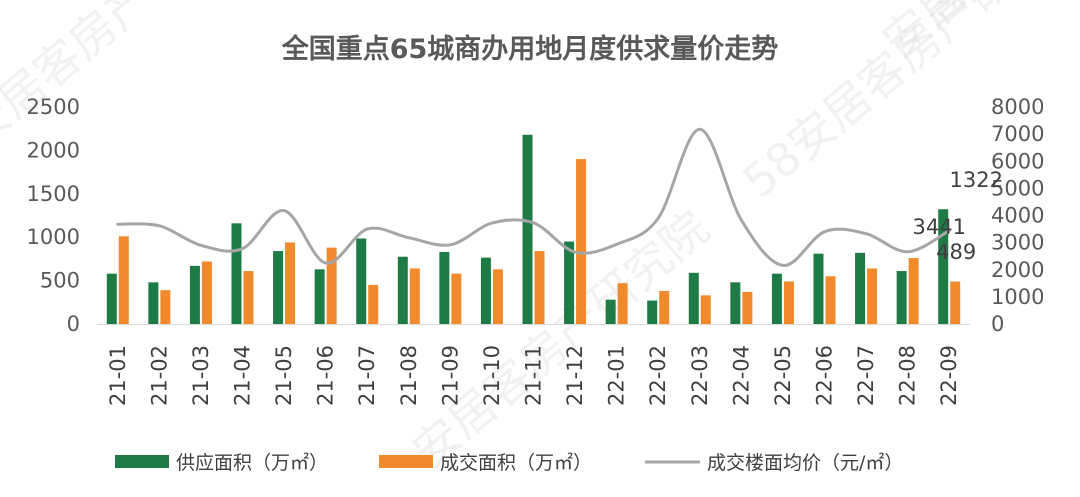  What do you see at coordinates (252, 462) in the screenshot?
I see `legend-label-supply: 供应面积（万㎡）` at bounding box center [252, 462].